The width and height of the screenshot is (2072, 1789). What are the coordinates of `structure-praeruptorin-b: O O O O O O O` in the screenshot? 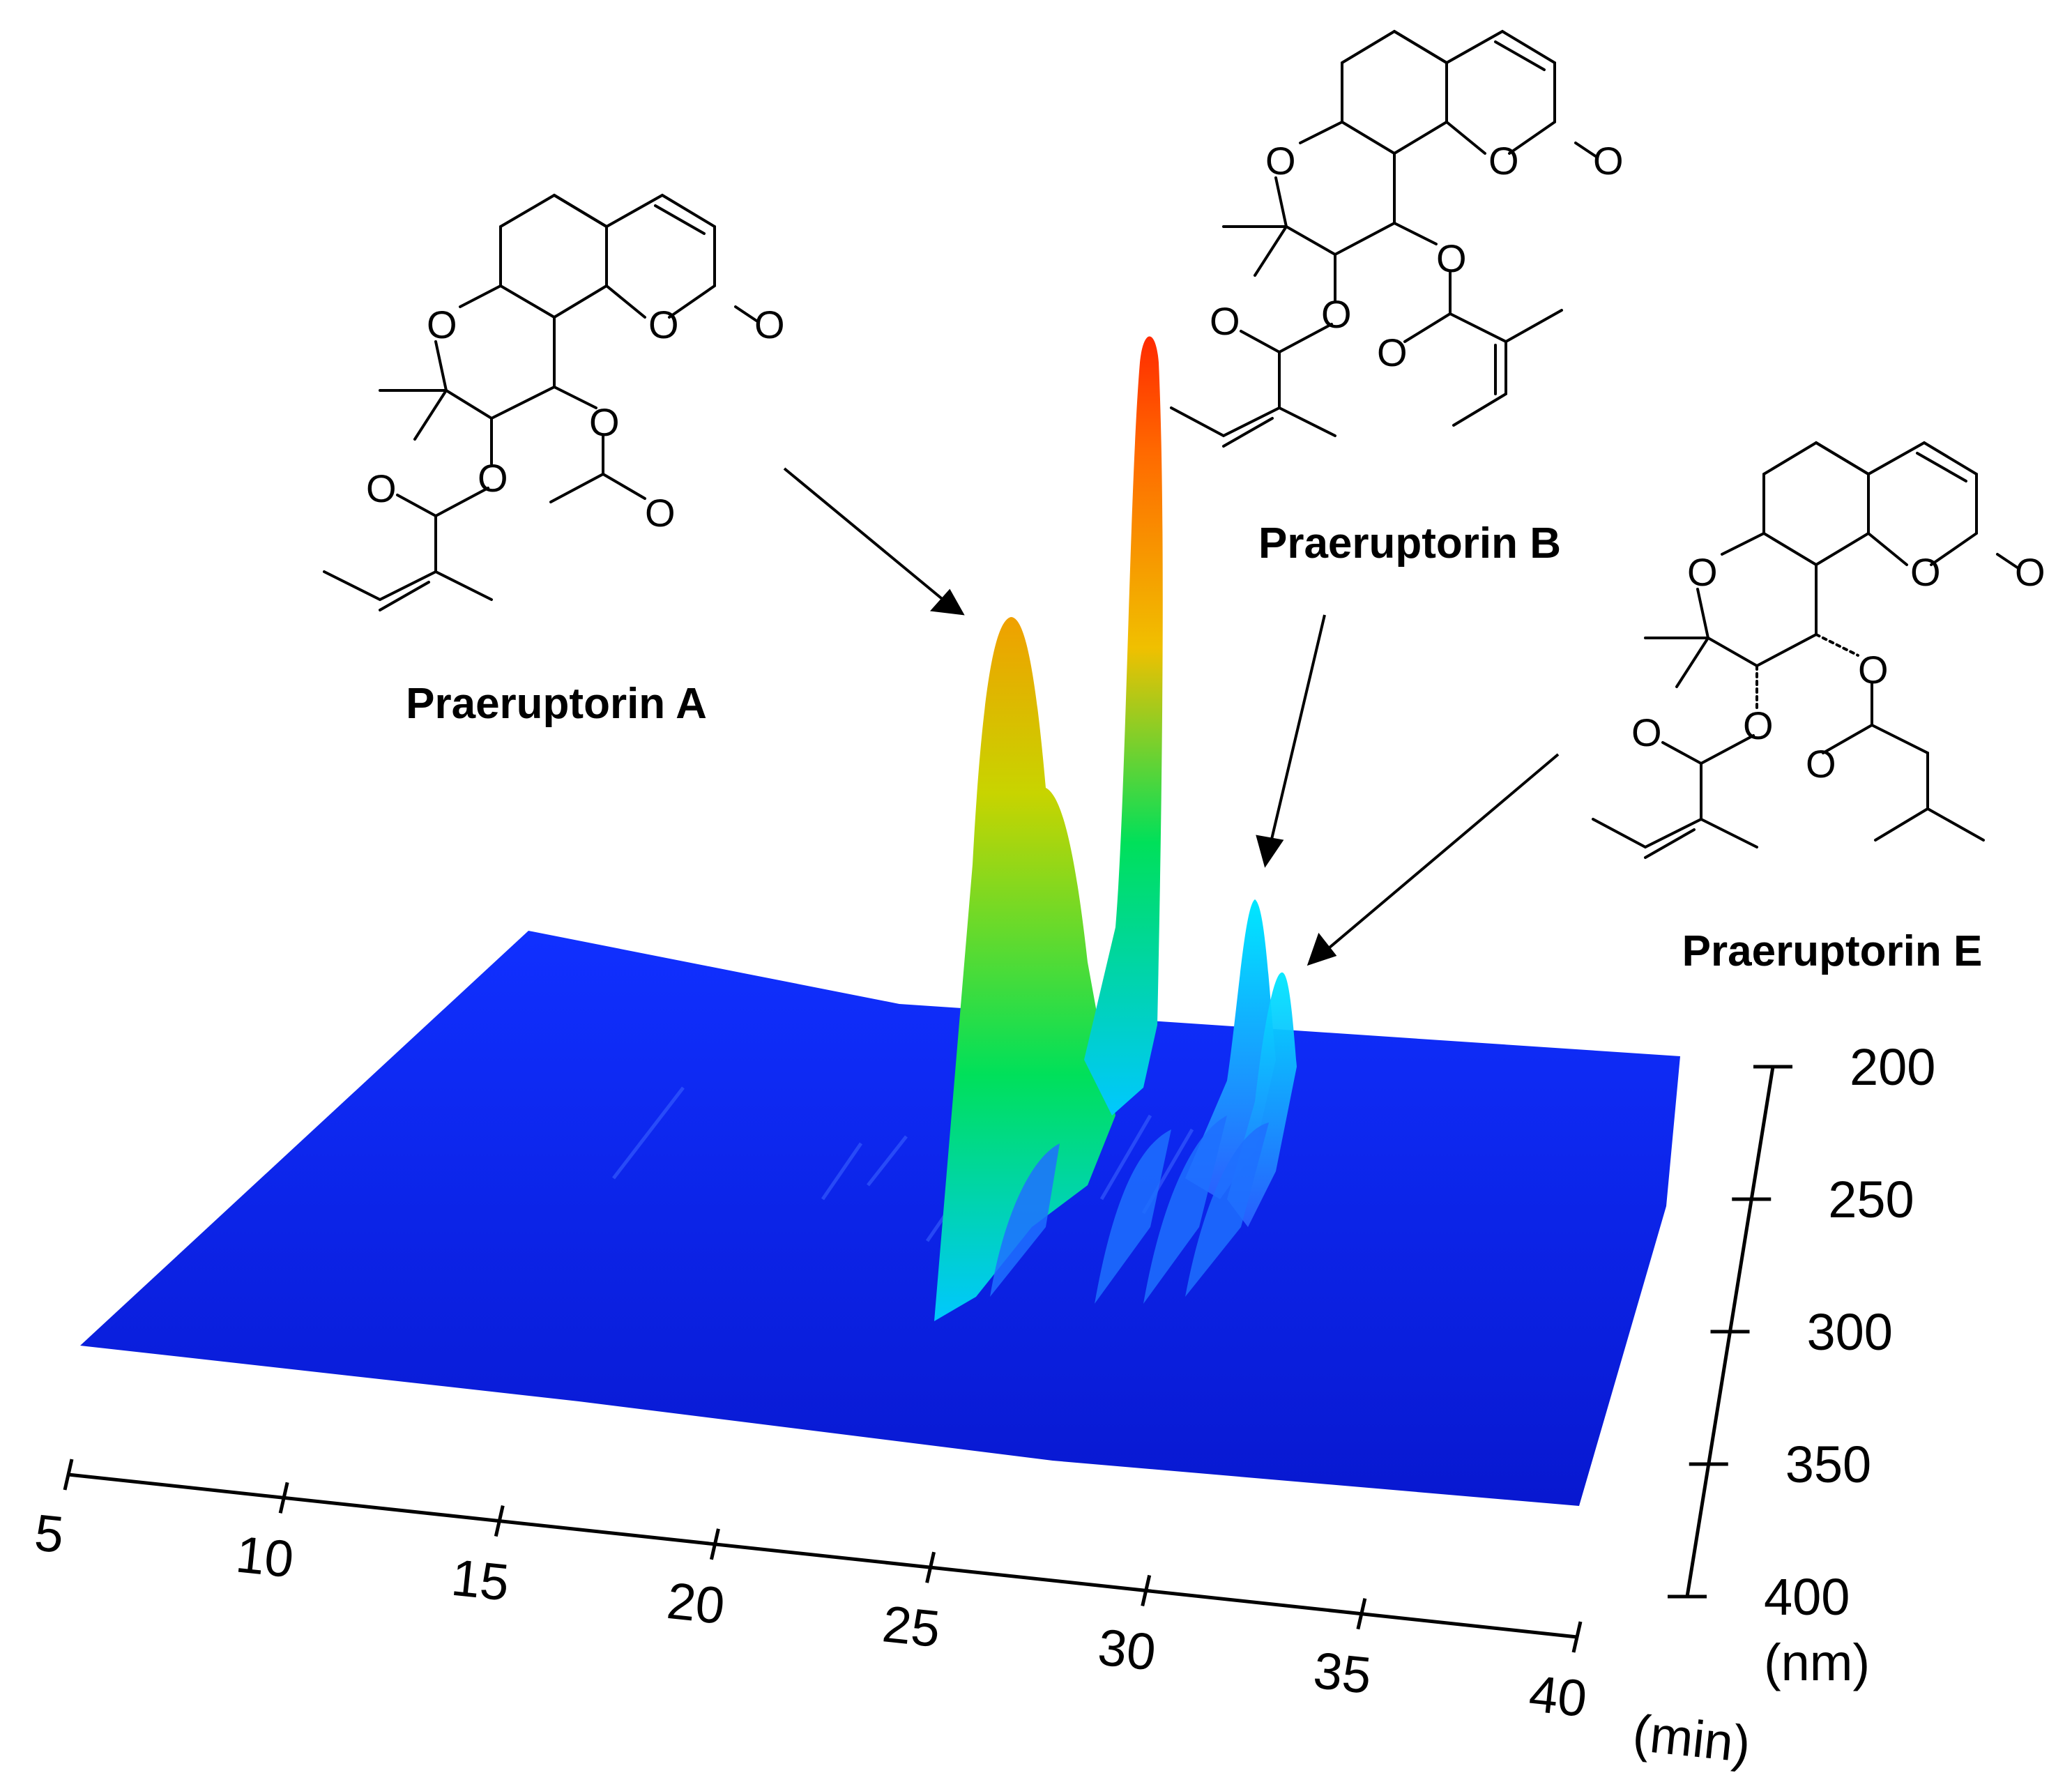 It's located at (1397, 238).